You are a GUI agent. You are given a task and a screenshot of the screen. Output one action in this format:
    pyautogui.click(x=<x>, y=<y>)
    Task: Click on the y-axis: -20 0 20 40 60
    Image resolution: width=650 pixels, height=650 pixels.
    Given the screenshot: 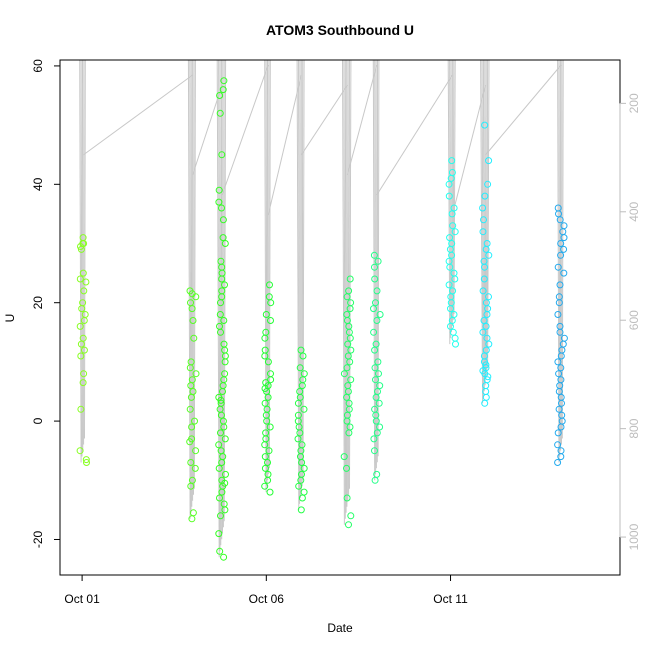 What is the action you would take?
    pyautogui.click(x=45, y=303)
    